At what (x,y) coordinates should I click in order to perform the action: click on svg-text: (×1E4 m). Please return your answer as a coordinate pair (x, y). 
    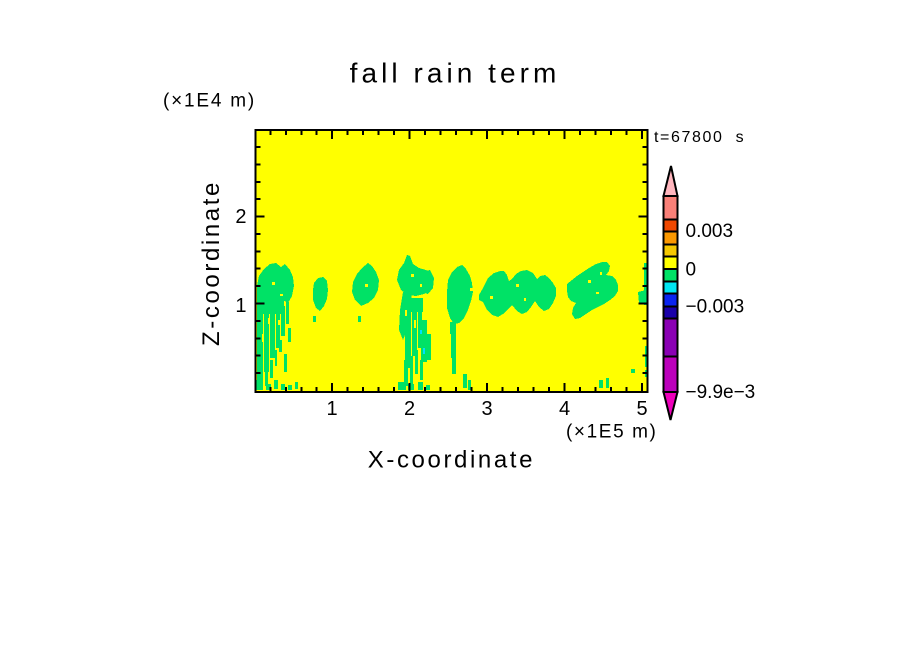
    Looking at the image, I should click on (209, 101).